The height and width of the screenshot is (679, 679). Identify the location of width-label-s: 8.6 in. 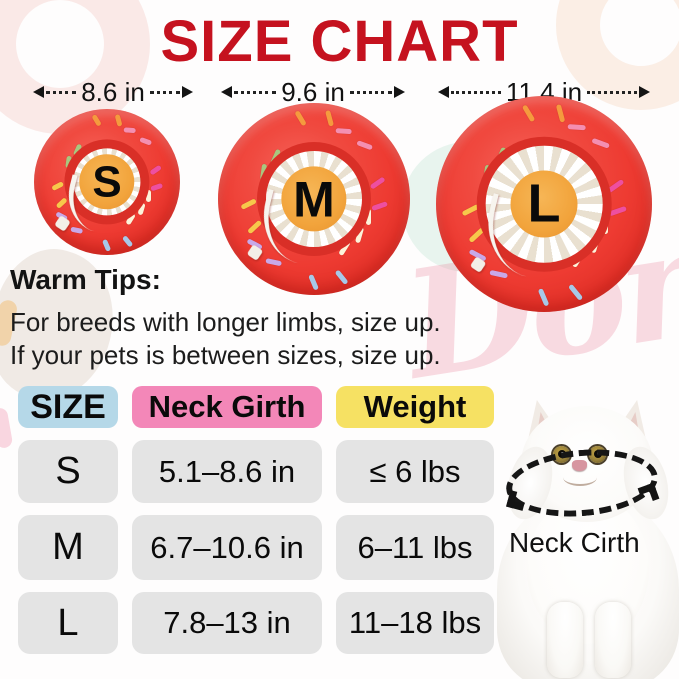
(113, 91).